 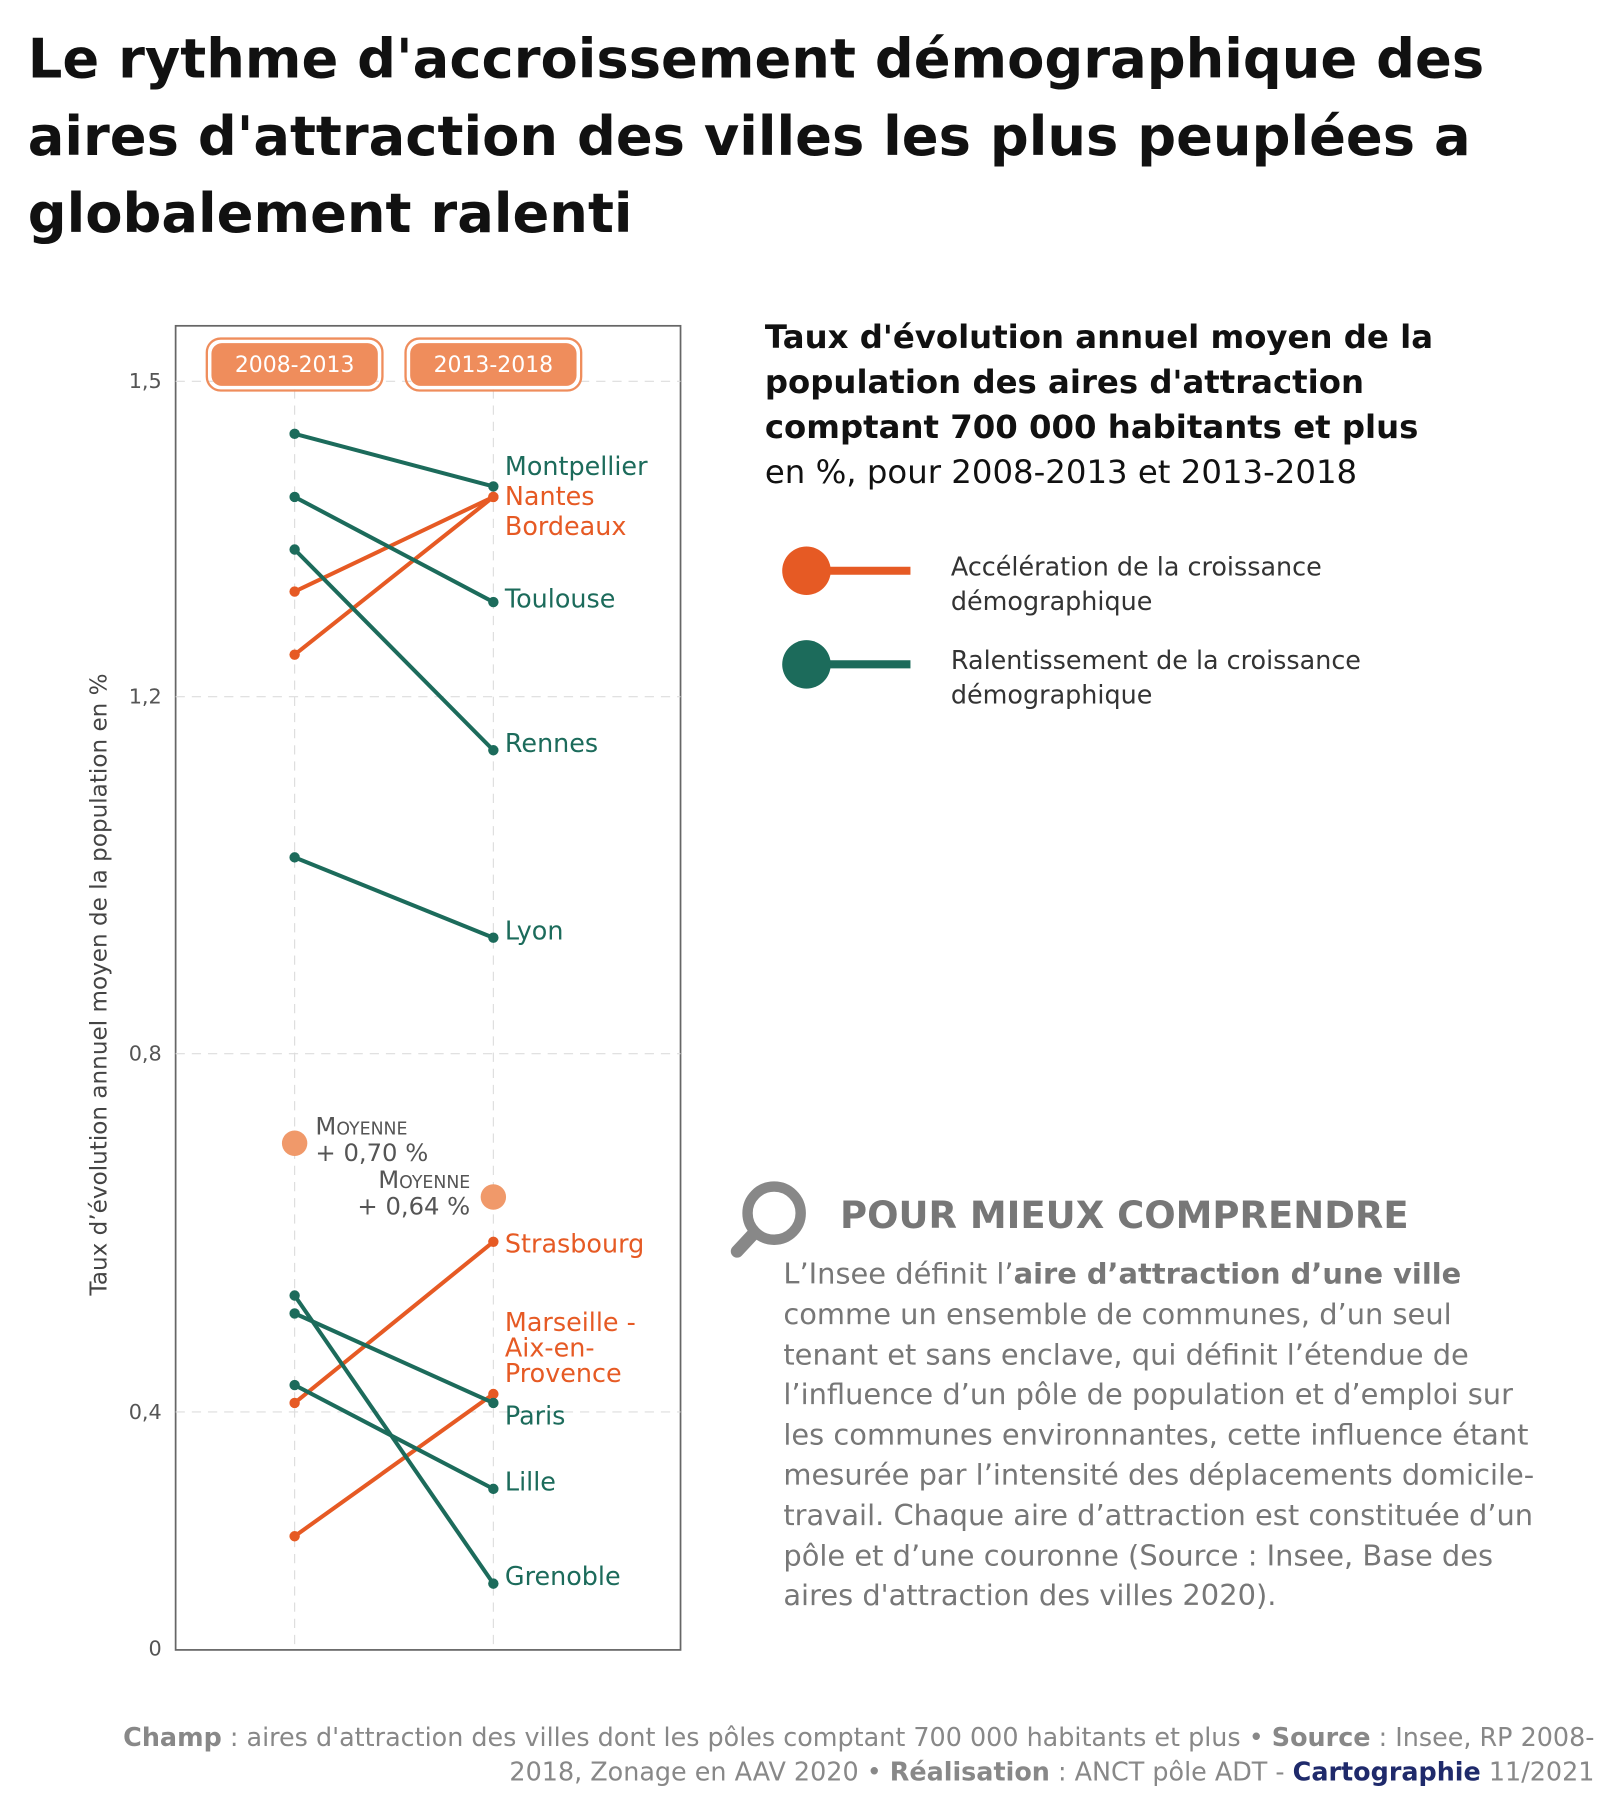 I want to click on mean-label: Moyenne + 0,70 %, so click(x=453, y=1139).